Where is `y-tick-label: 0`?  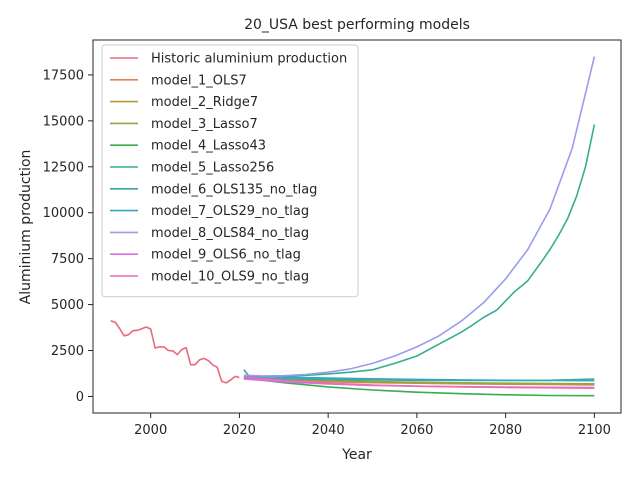 y-tick-label: 0 is located at coordinates (80, 397).